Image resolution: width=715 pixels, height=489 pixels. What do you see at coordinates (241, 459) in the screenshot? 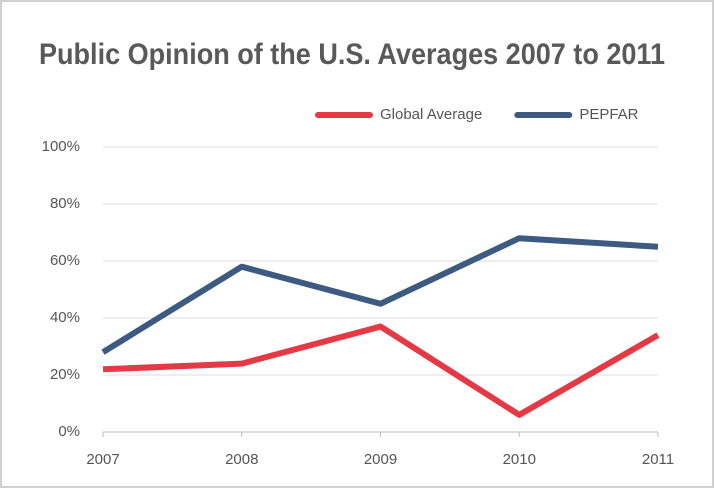
I see `x-tick-label: 2008` at bounding box center [241, 459].